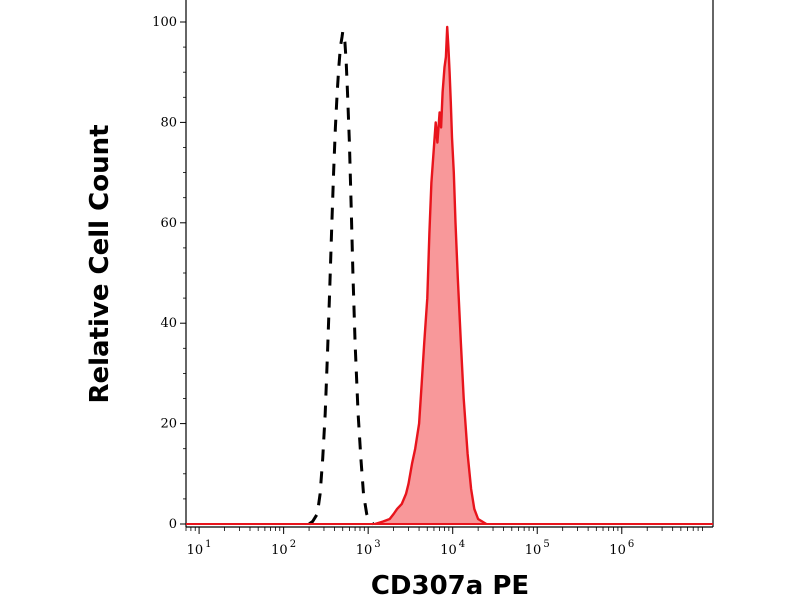  I want to click on y-tick-label-80: 80, so click(168, 122).